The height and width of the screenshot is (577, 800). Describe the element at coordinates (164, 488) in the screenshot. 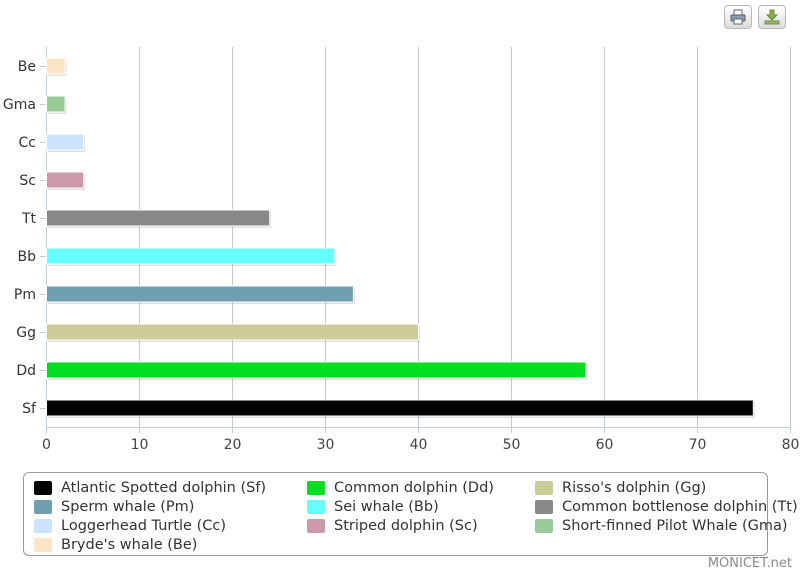

I see `legend-label: Atlantic Spotted dolphin (Sf)` at that location.